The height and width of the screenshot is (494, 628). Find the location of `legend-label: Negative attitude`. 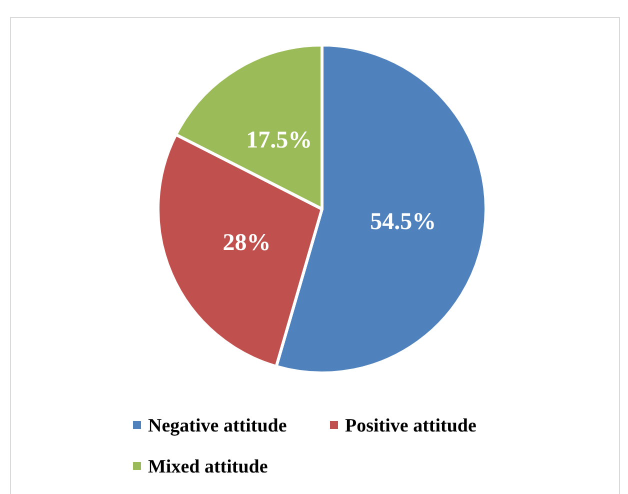

legend-label: Negative attitude is located at coordinates (217, 426).